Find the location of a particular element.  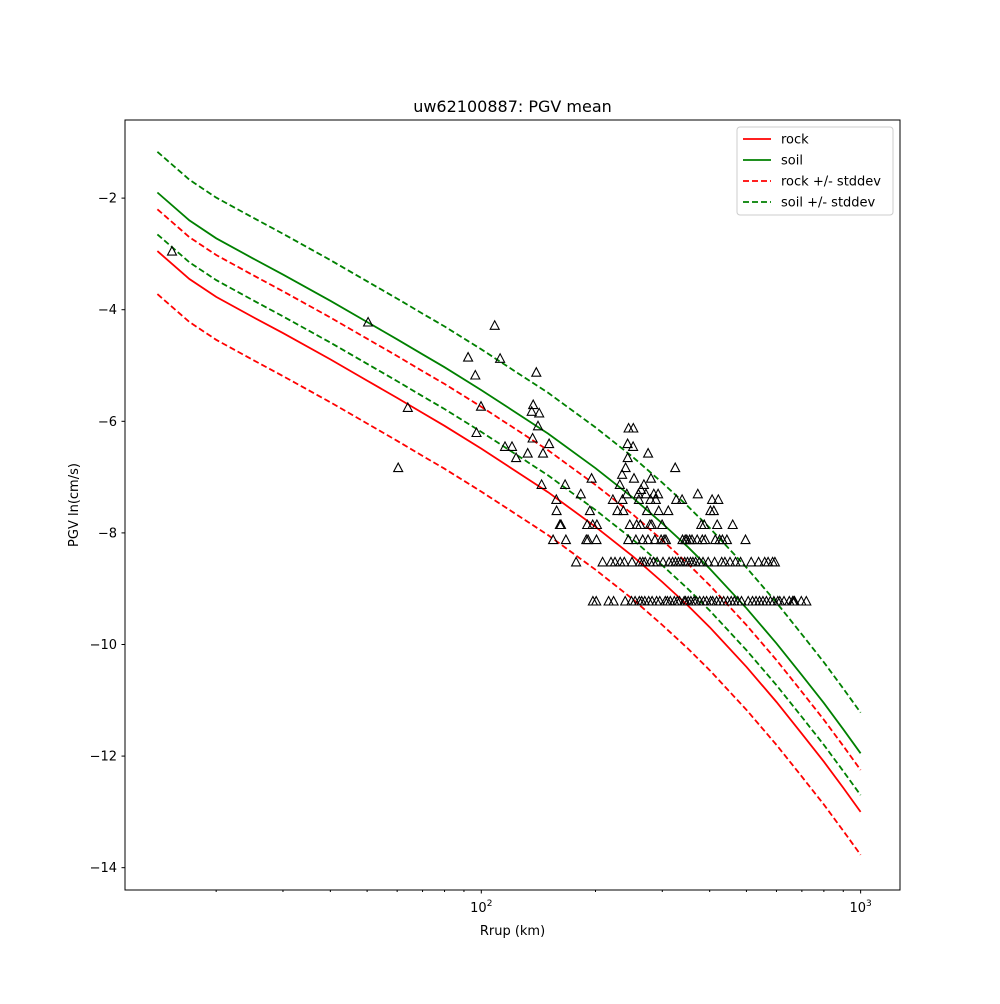

y-tick-label: −6 is located at coordinates (107, 422).